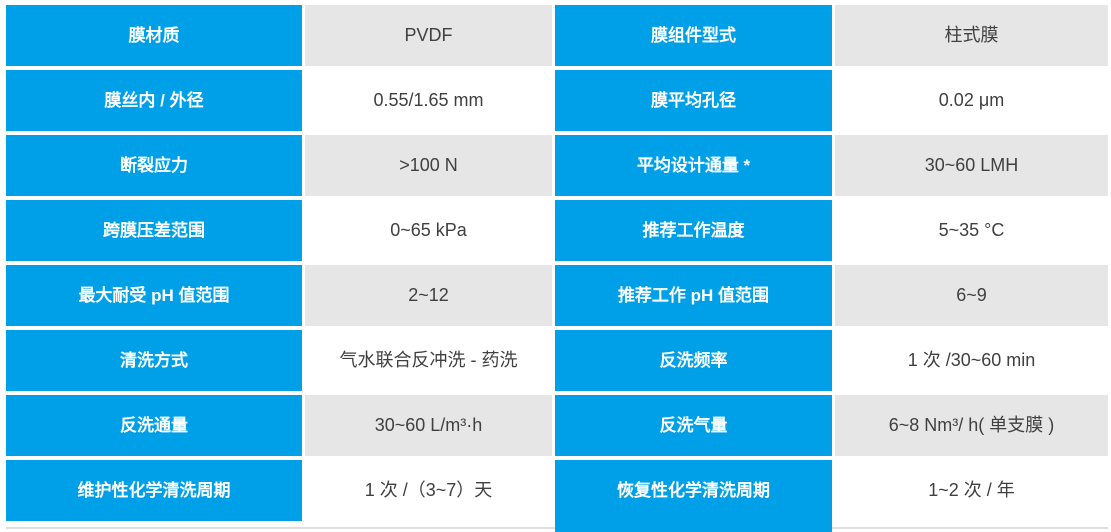 The image size is (1111, 532). I want to click on spec-value-tmp-range: 0~65 kPa, so click(428, 230).